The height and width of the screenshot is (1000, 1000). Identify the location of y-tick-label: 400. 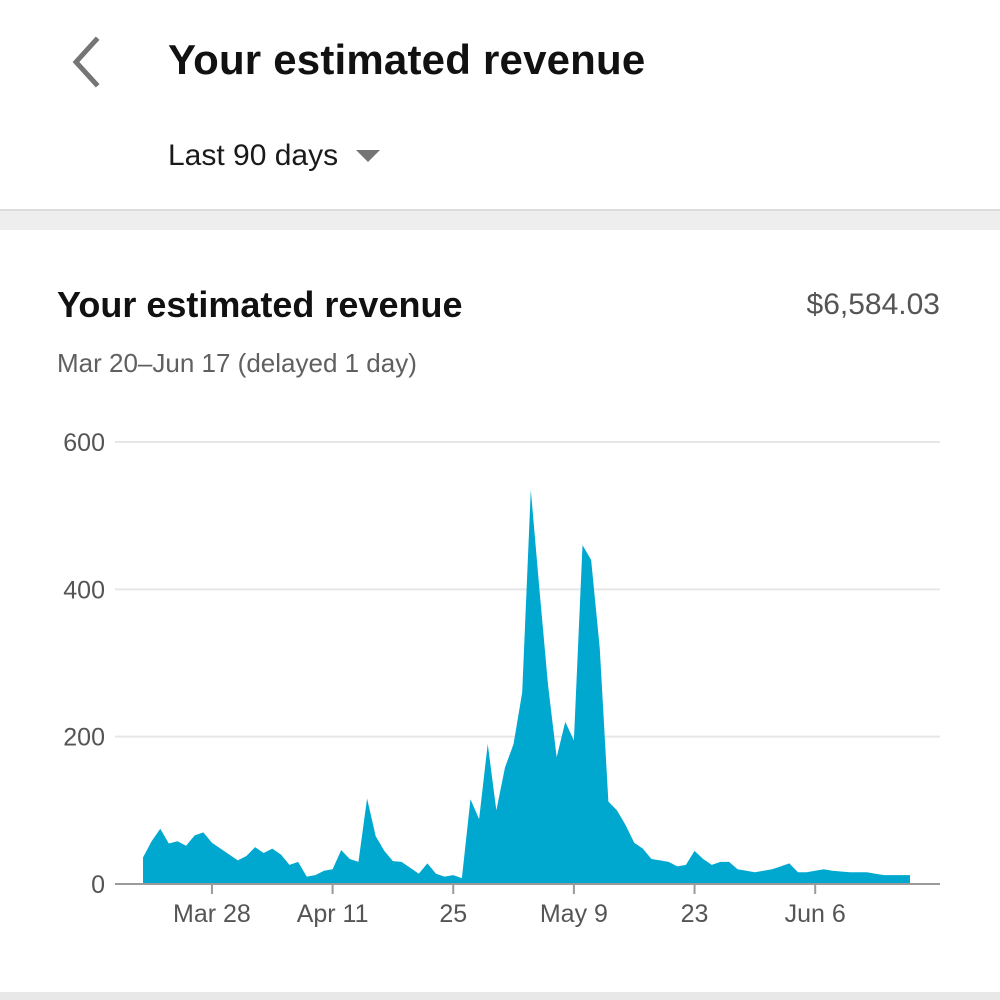
(84, 590).